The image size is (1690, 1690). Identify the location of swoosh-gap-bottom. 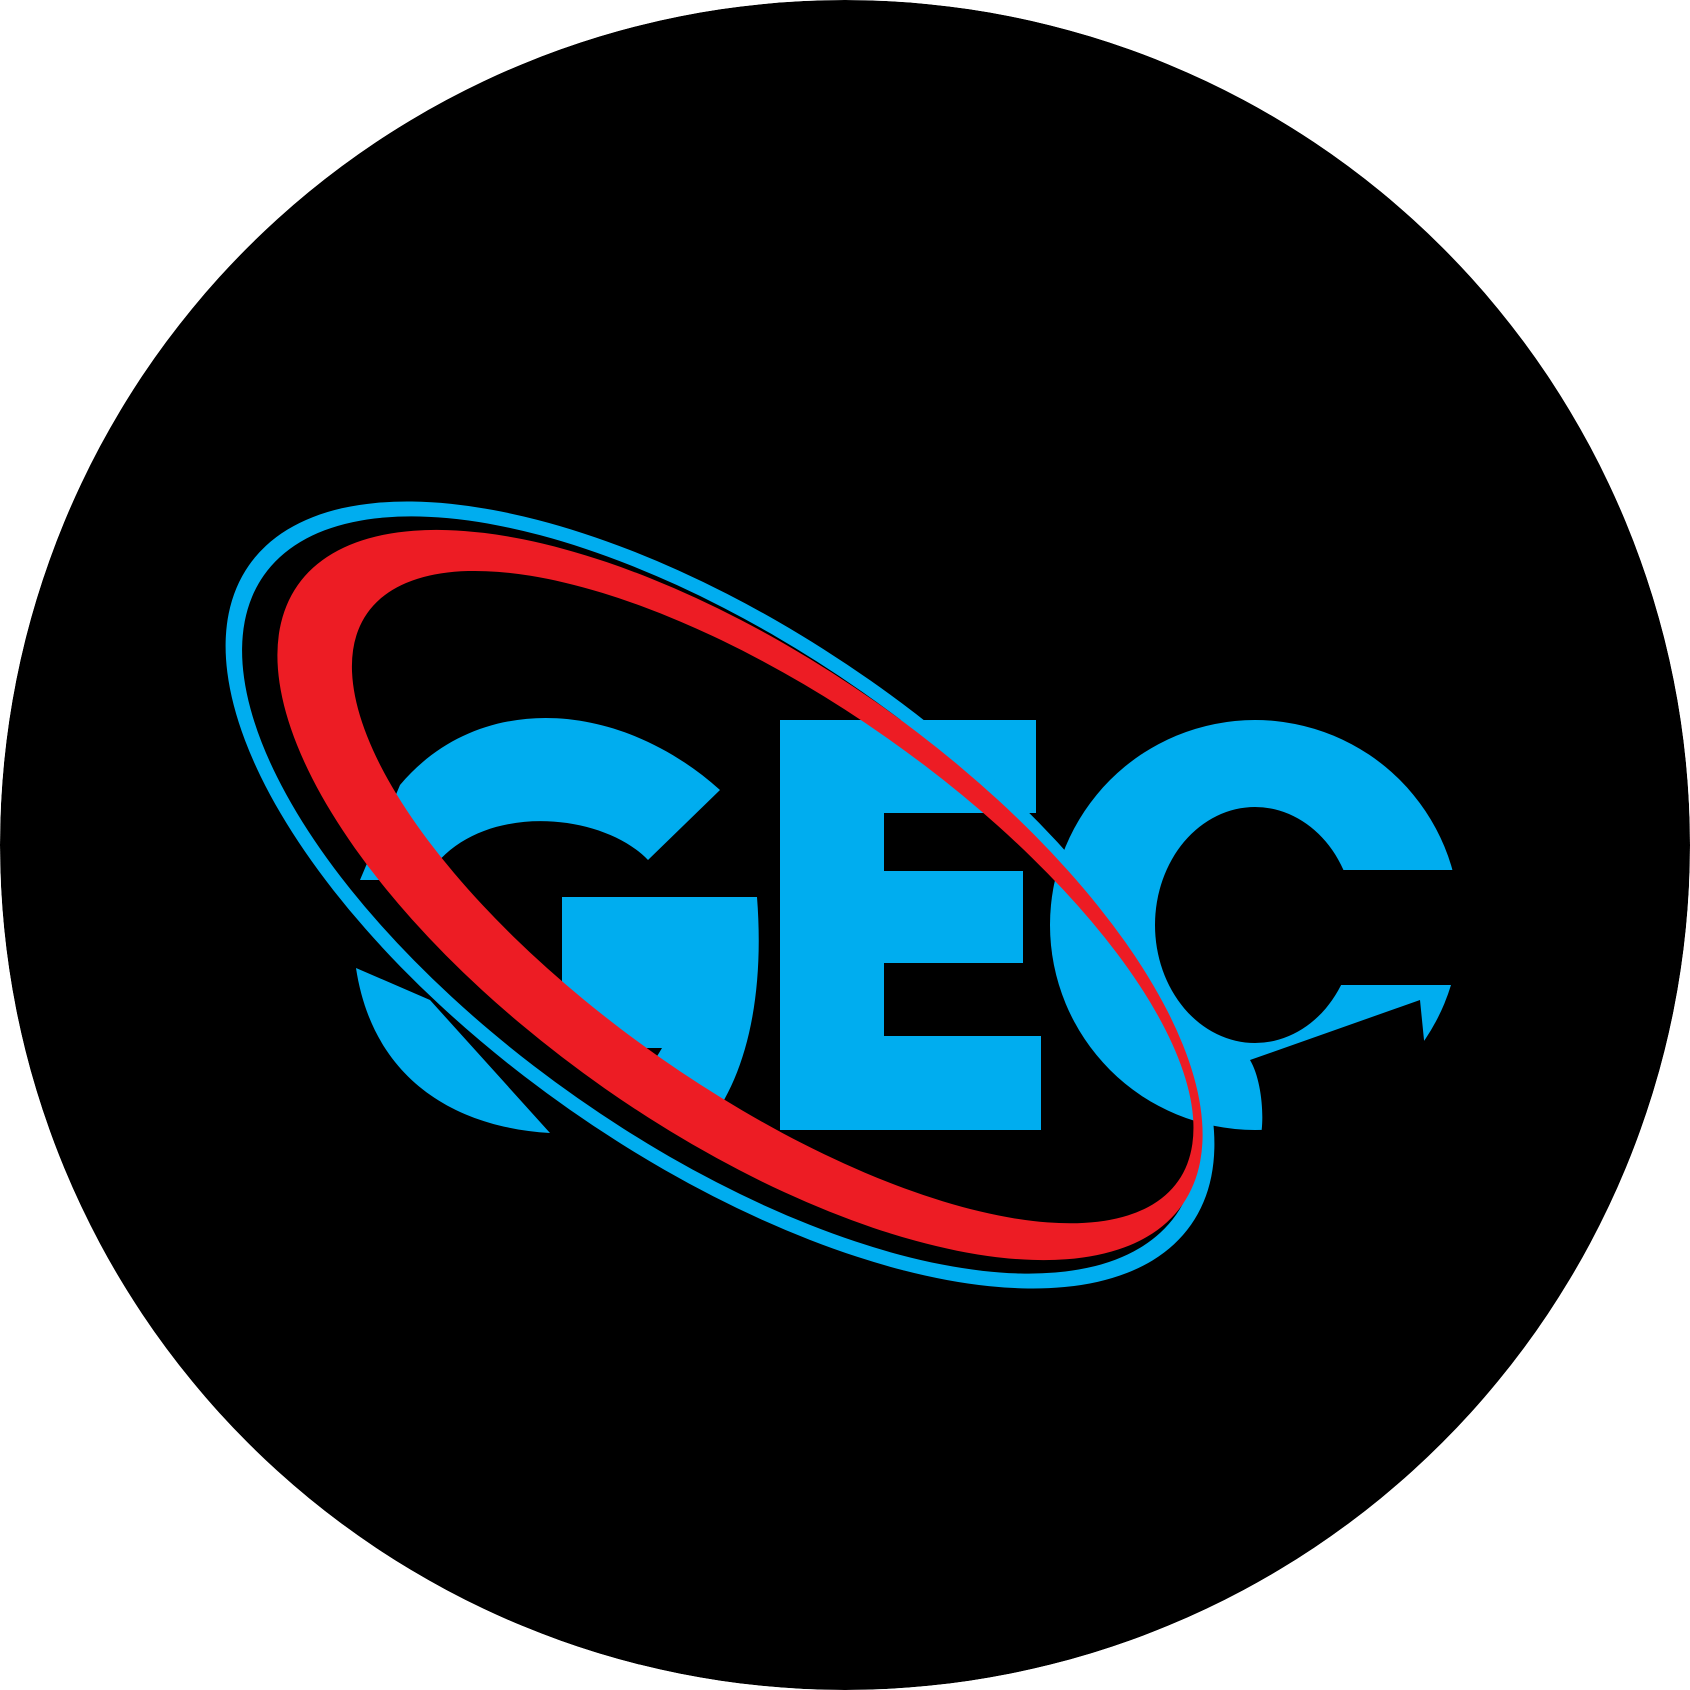
(1345, 1100).